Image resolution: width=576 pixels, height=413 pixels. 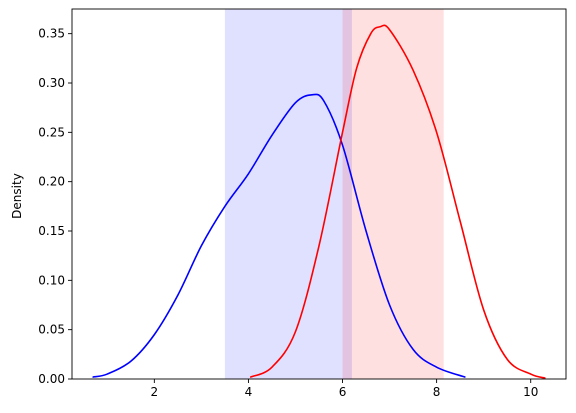 I want to click on y-tick-label: 0.30, so click(x=51, y=83).